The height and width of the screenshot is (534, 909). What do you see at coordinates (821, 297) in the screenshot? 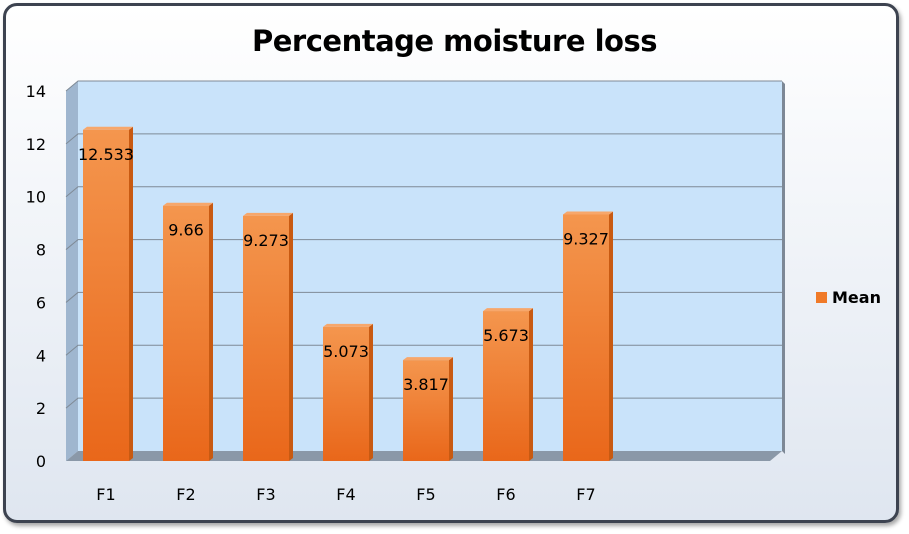
I see `legend-swatch` at bounding box center [821, 297].